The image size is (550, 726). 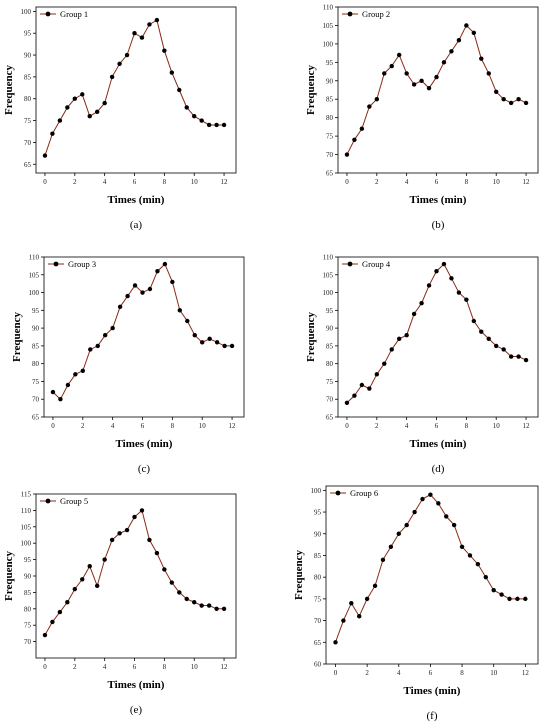 What do you see at coordinates (56, 264) in the screenshot?
I see `legend-marker` at bounding box center [56, 264].